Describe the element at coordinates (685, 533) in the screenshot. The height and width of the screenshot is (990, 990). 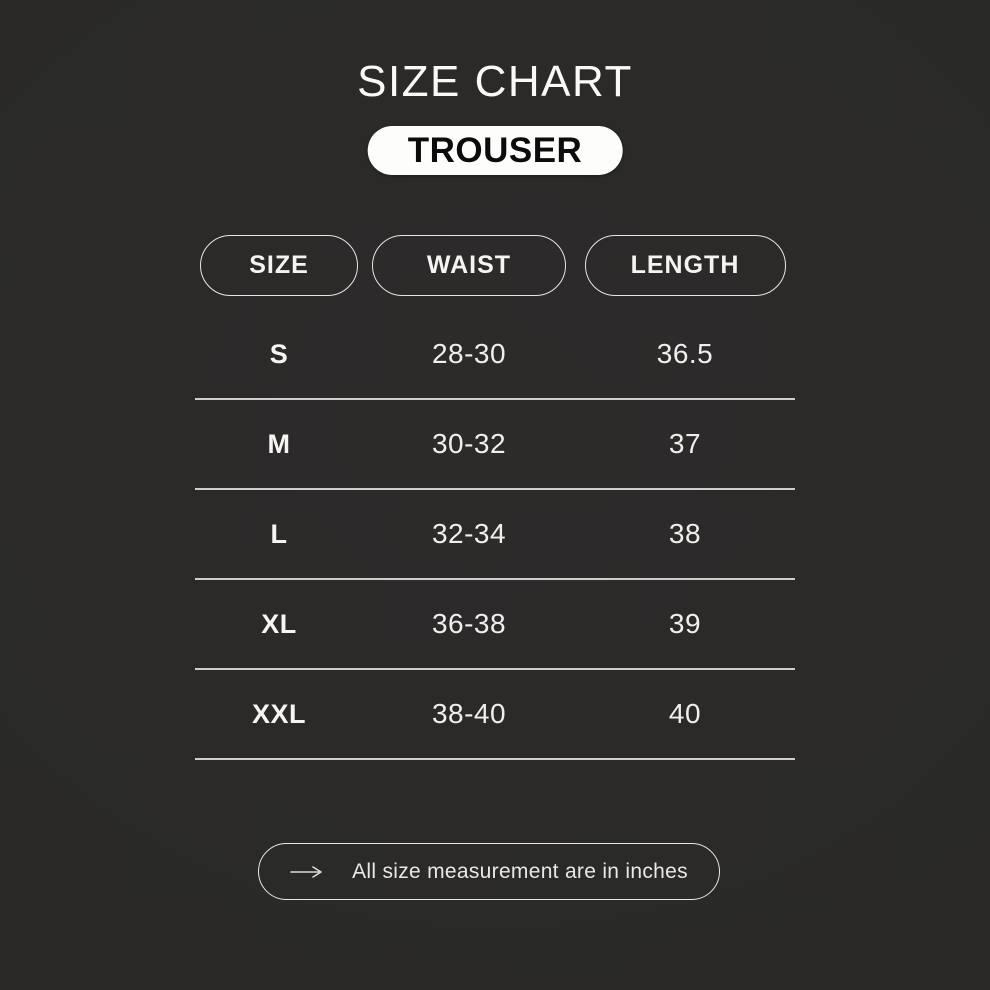
I see `cell-length: 38` at that location.